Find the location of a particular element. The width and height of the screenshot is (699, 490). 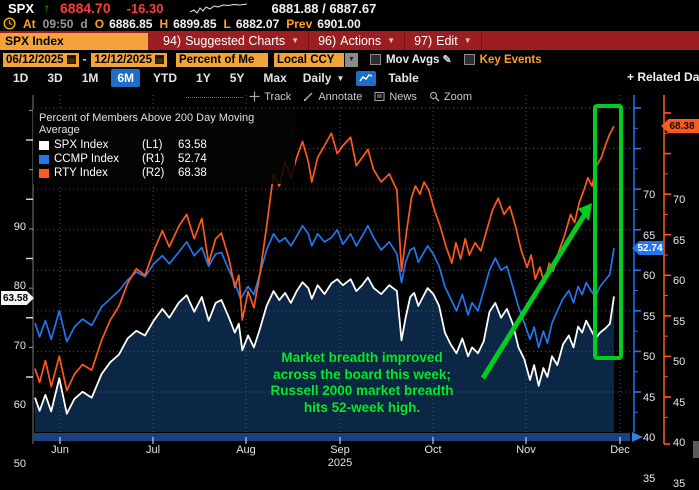

menu-item-label: Edit is located at coordinates (447, 40).